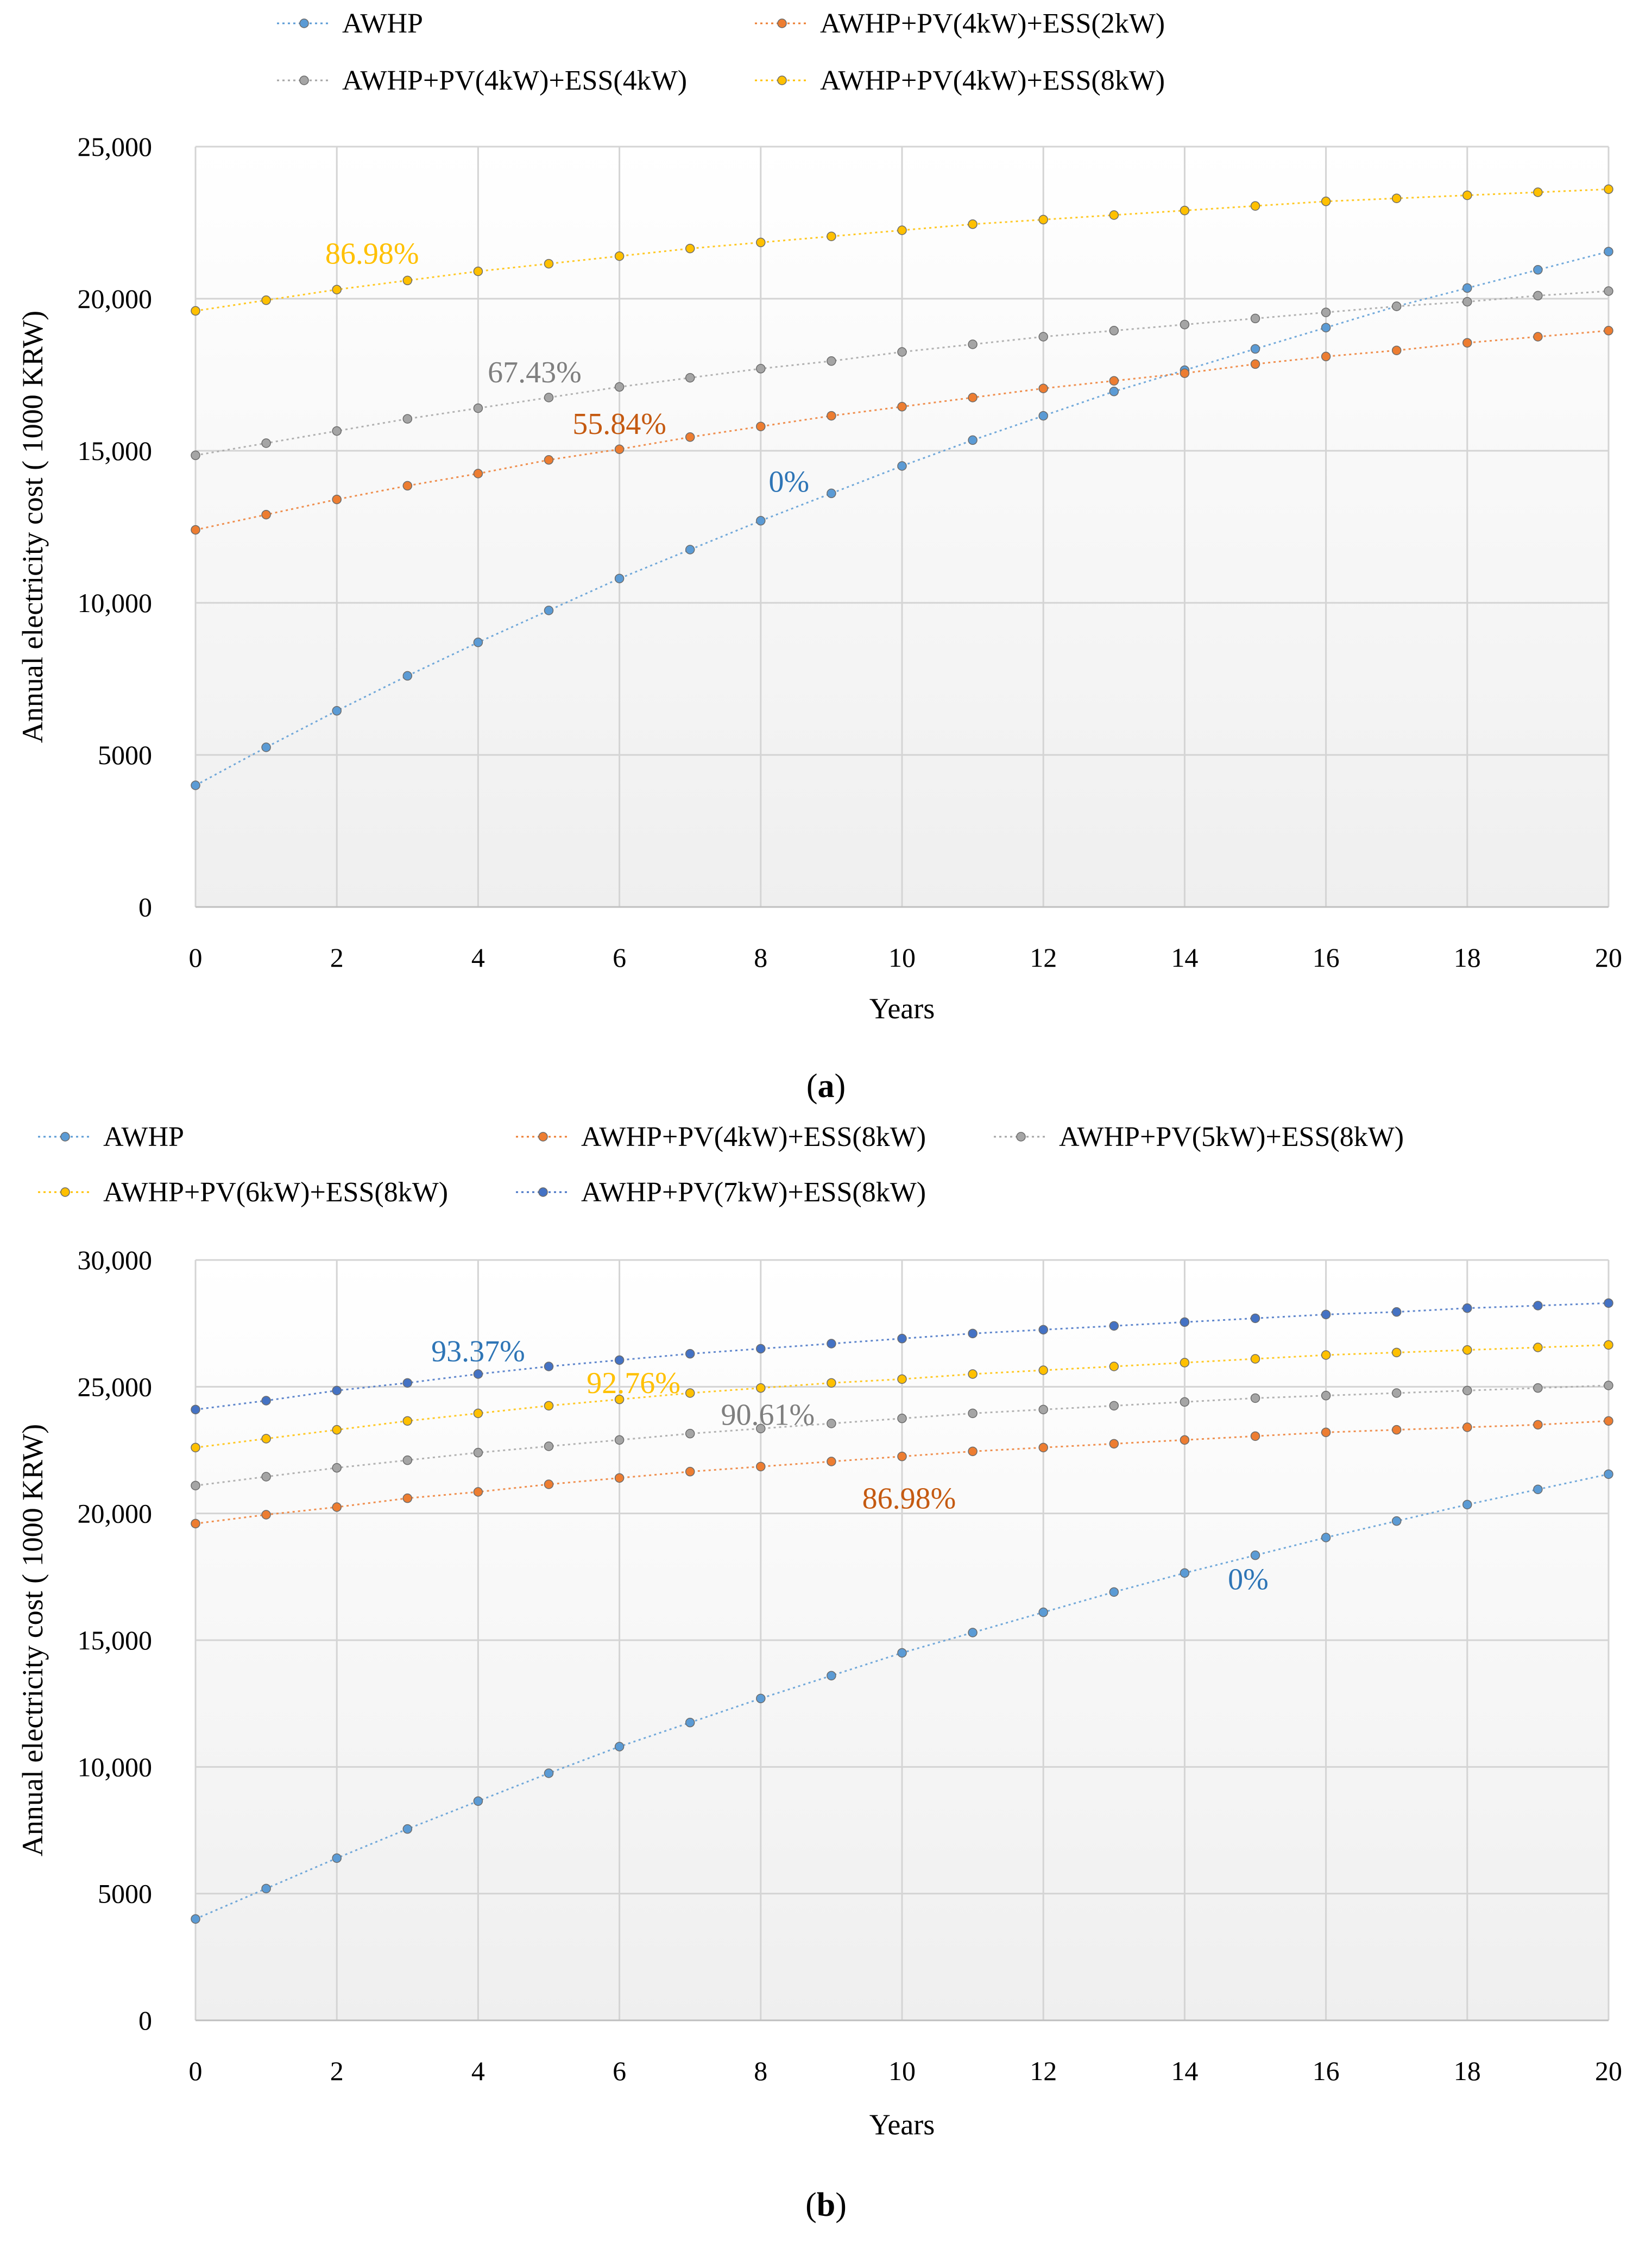  Describe the element at coordinates (115, 299) in the screenshot. I see `y-tick-label: 20,000` at that location.